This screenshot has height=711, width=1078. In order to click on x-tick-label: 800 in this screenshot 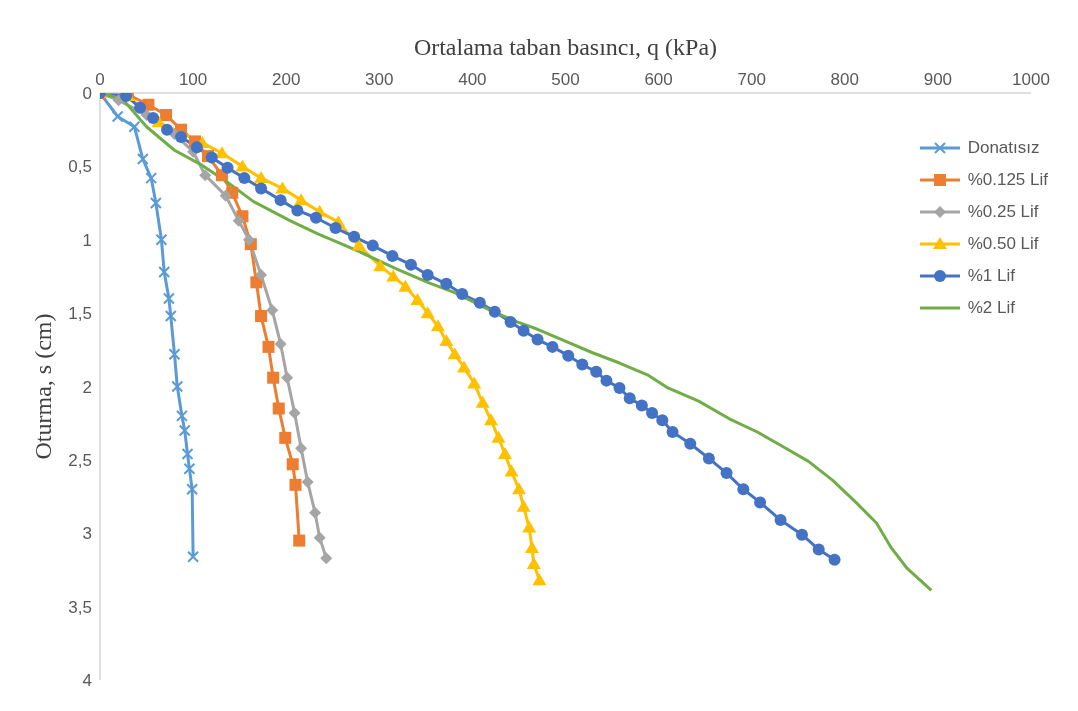, I will do `click(844, 79)`.